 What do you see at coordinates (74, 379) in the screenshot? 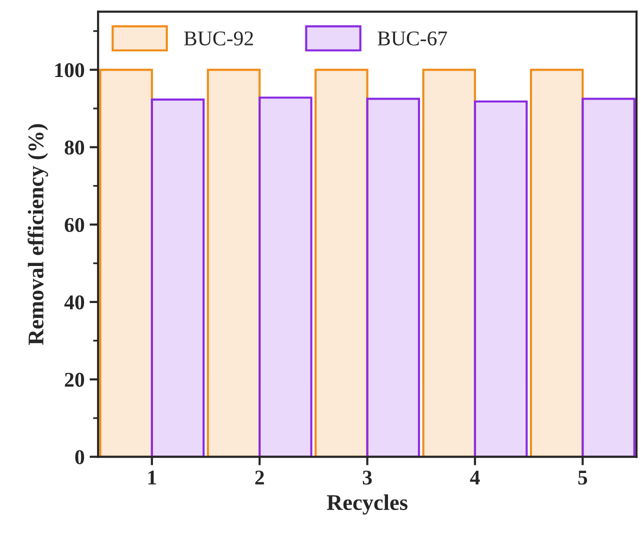
I see `y-tick-label: 20` at bounding box center [74, 379].